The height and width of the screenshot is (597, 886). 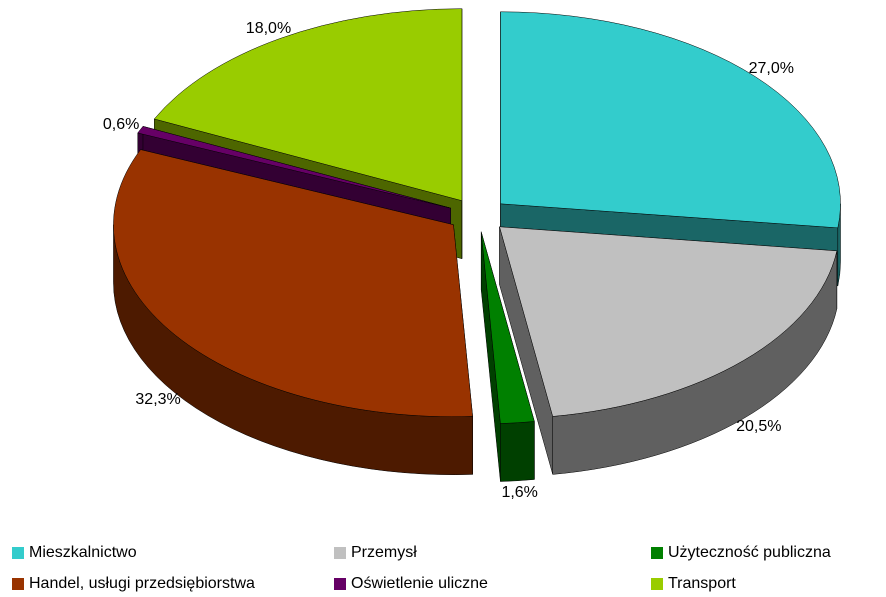 What do you see at coordinates (519, 492) in the screenshot?
I see `data-label: 1,6%` at bounding box center [519, 492].